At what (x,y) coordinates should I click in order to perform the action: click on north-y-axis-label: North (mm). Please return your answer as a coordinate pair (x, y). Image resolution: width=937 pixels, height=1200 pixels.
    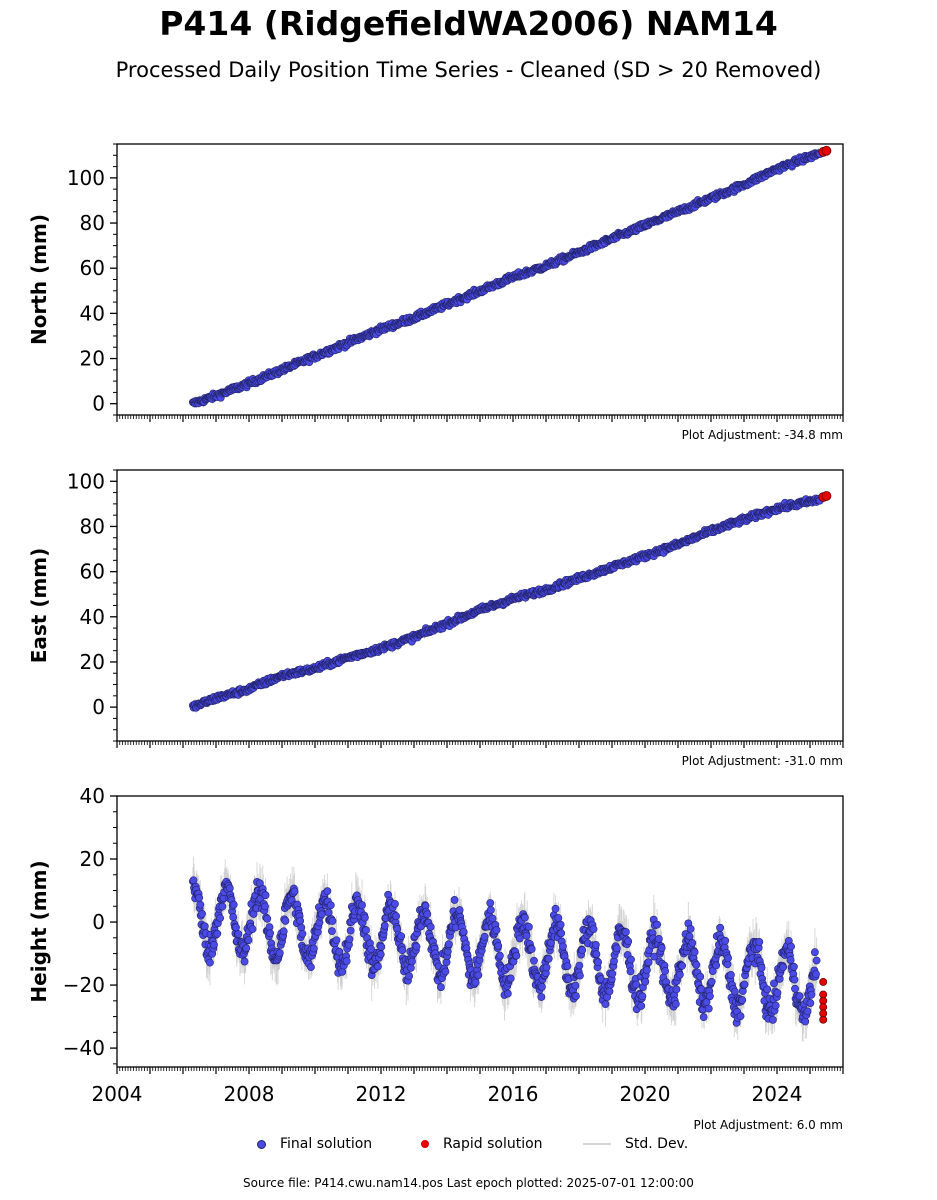
    Looking at the image, I should click on (39, 279).